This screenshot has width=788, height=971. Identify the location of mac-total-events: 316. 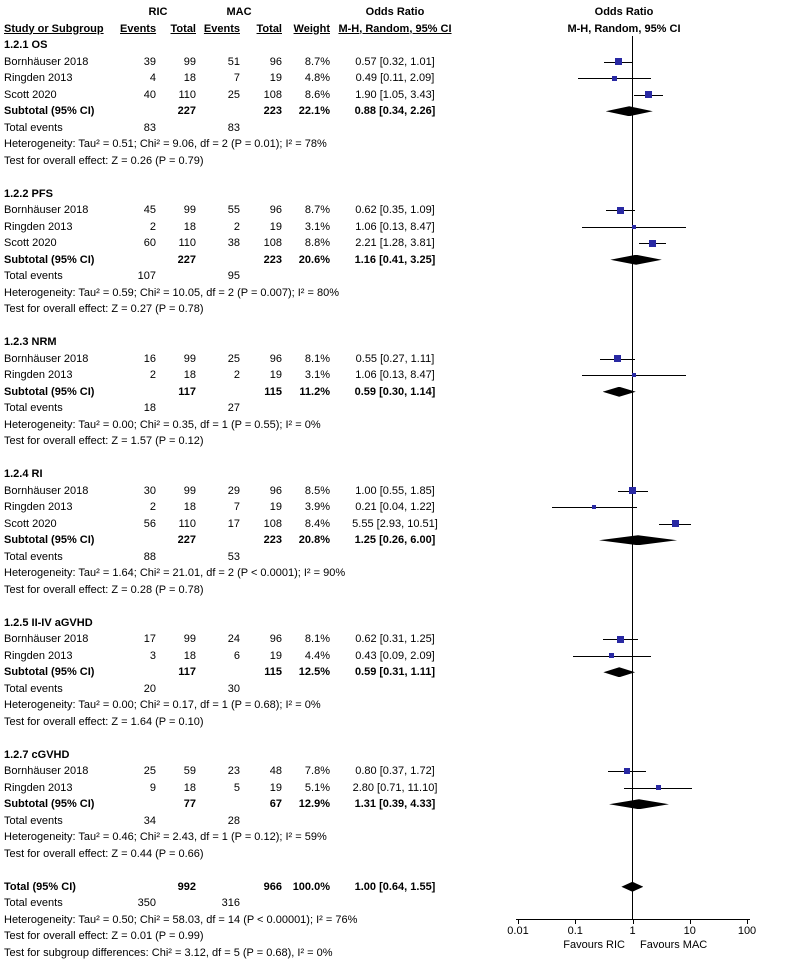
(230, 903).